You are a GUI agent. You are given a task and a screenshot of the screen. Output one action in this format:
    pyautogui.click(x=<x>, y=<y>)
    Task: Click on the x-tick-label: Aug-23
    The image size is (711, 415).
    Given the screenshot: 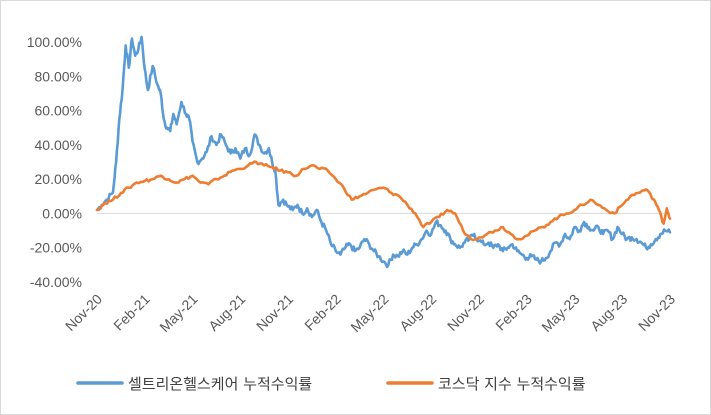 What is the action you would take?
    pyautogui.click(x=608, y=312)
    